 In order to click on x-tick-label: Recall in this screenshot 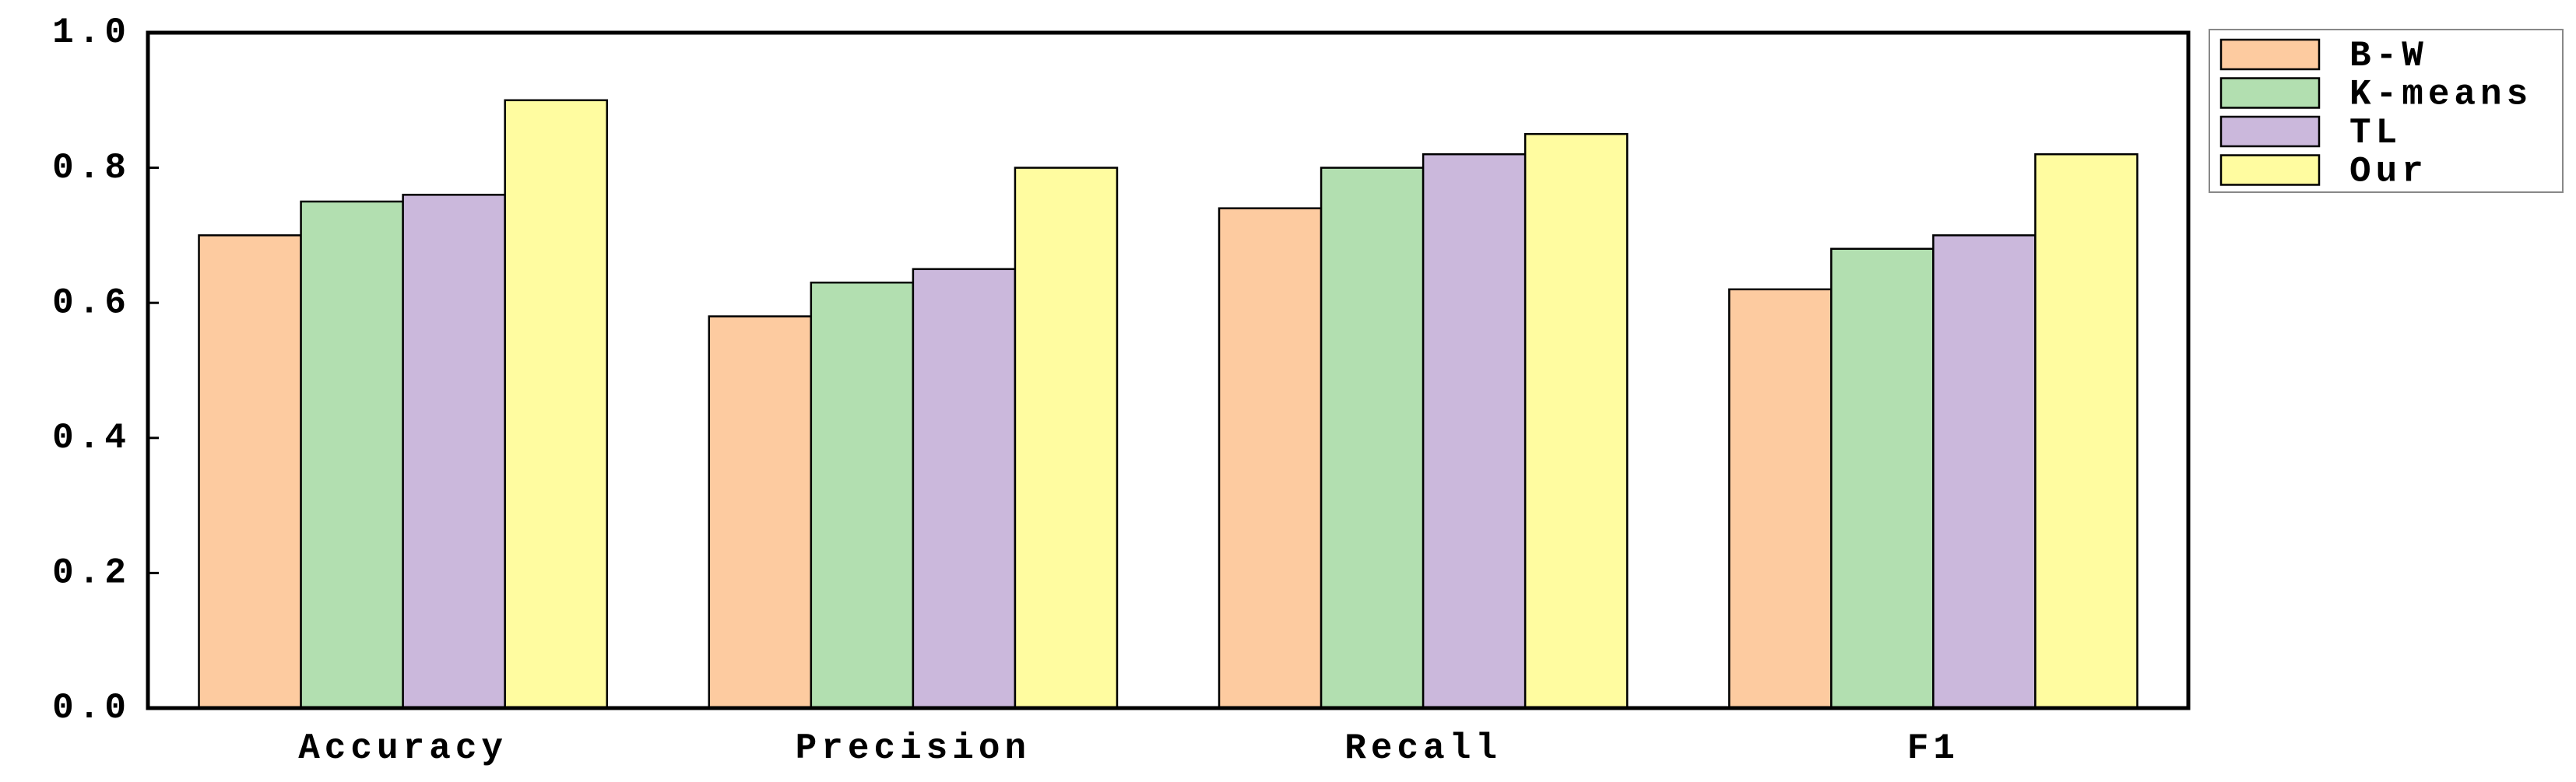, I will do `click(1423, 748)`.